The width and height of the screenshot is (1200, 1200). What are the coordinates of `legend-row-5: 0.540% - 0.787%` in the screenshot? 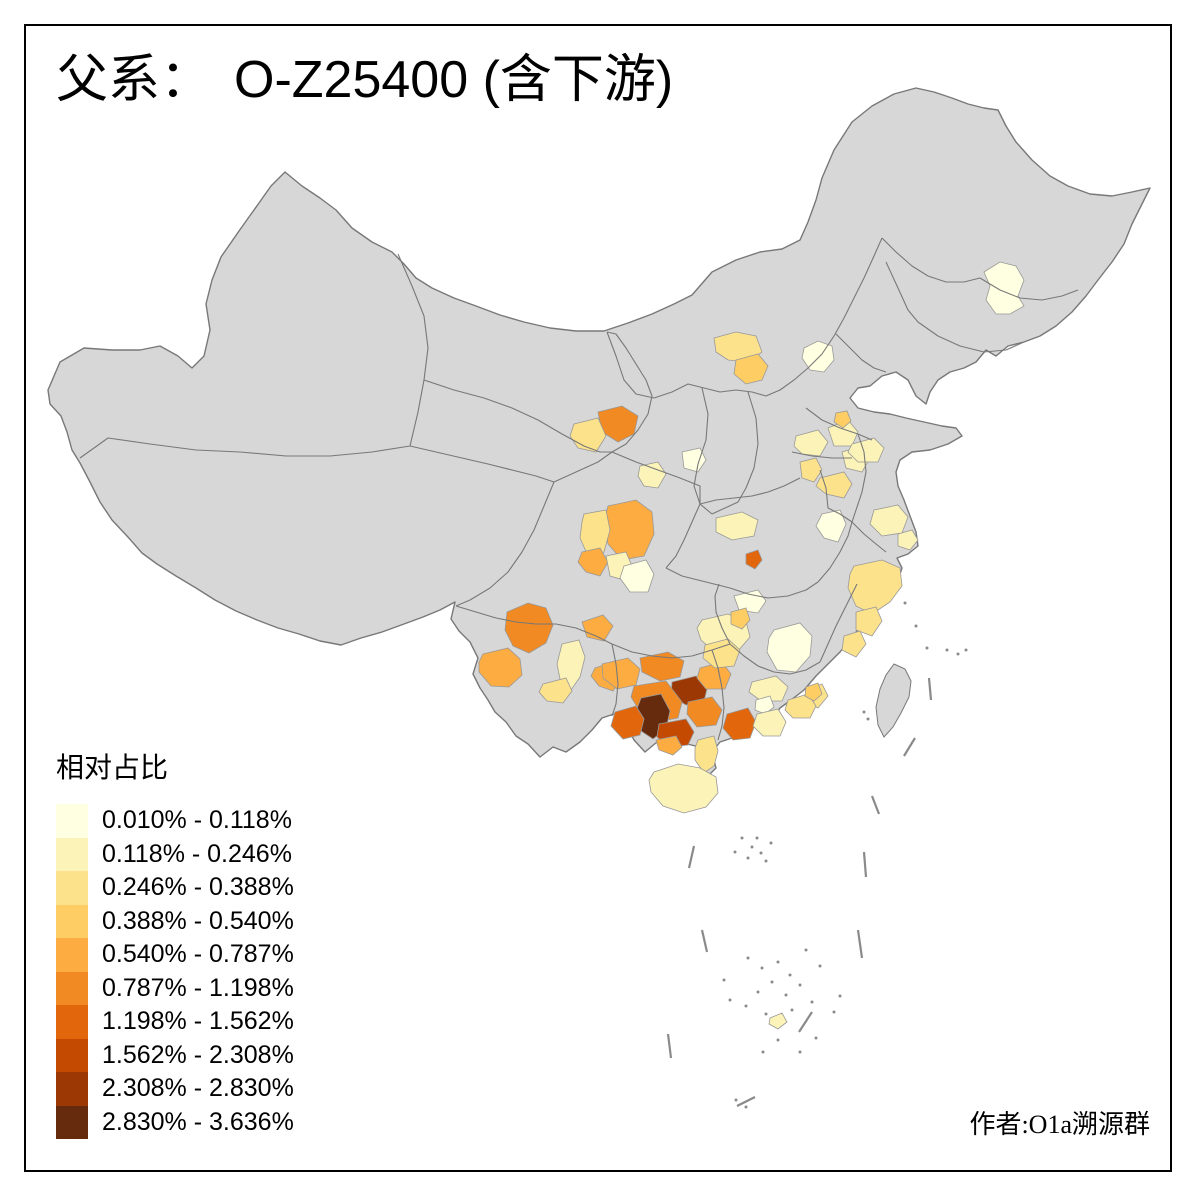 It's located at (175, 955).